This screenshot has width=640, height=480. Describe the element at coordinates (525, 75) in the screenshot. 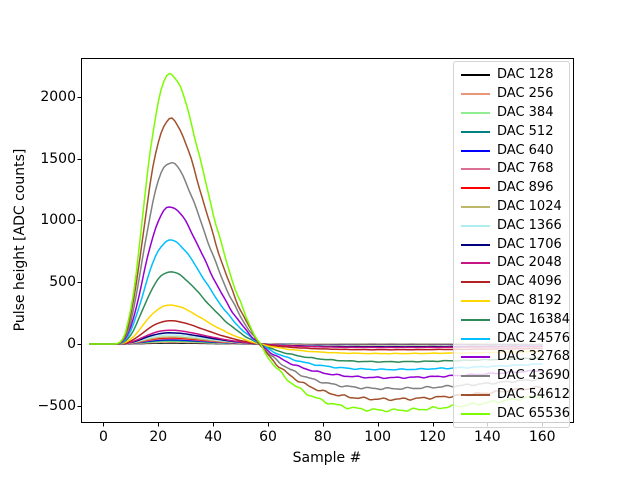

I see `legend-label: DAC 128` at that location.